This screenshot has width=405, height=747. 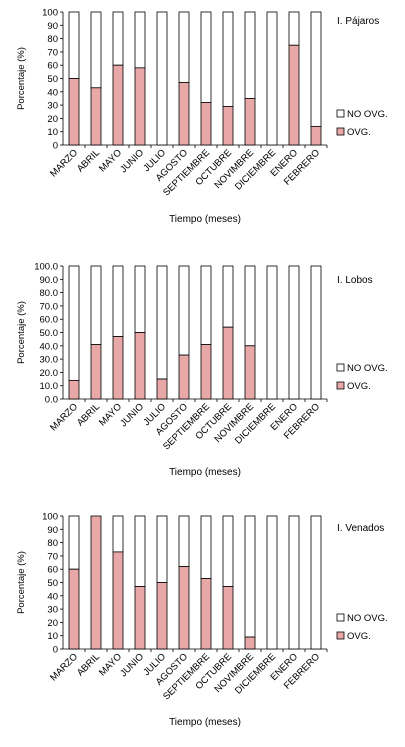 I want to click on x-axis-label: Tiempo (meses), so click(x=205, y=219).